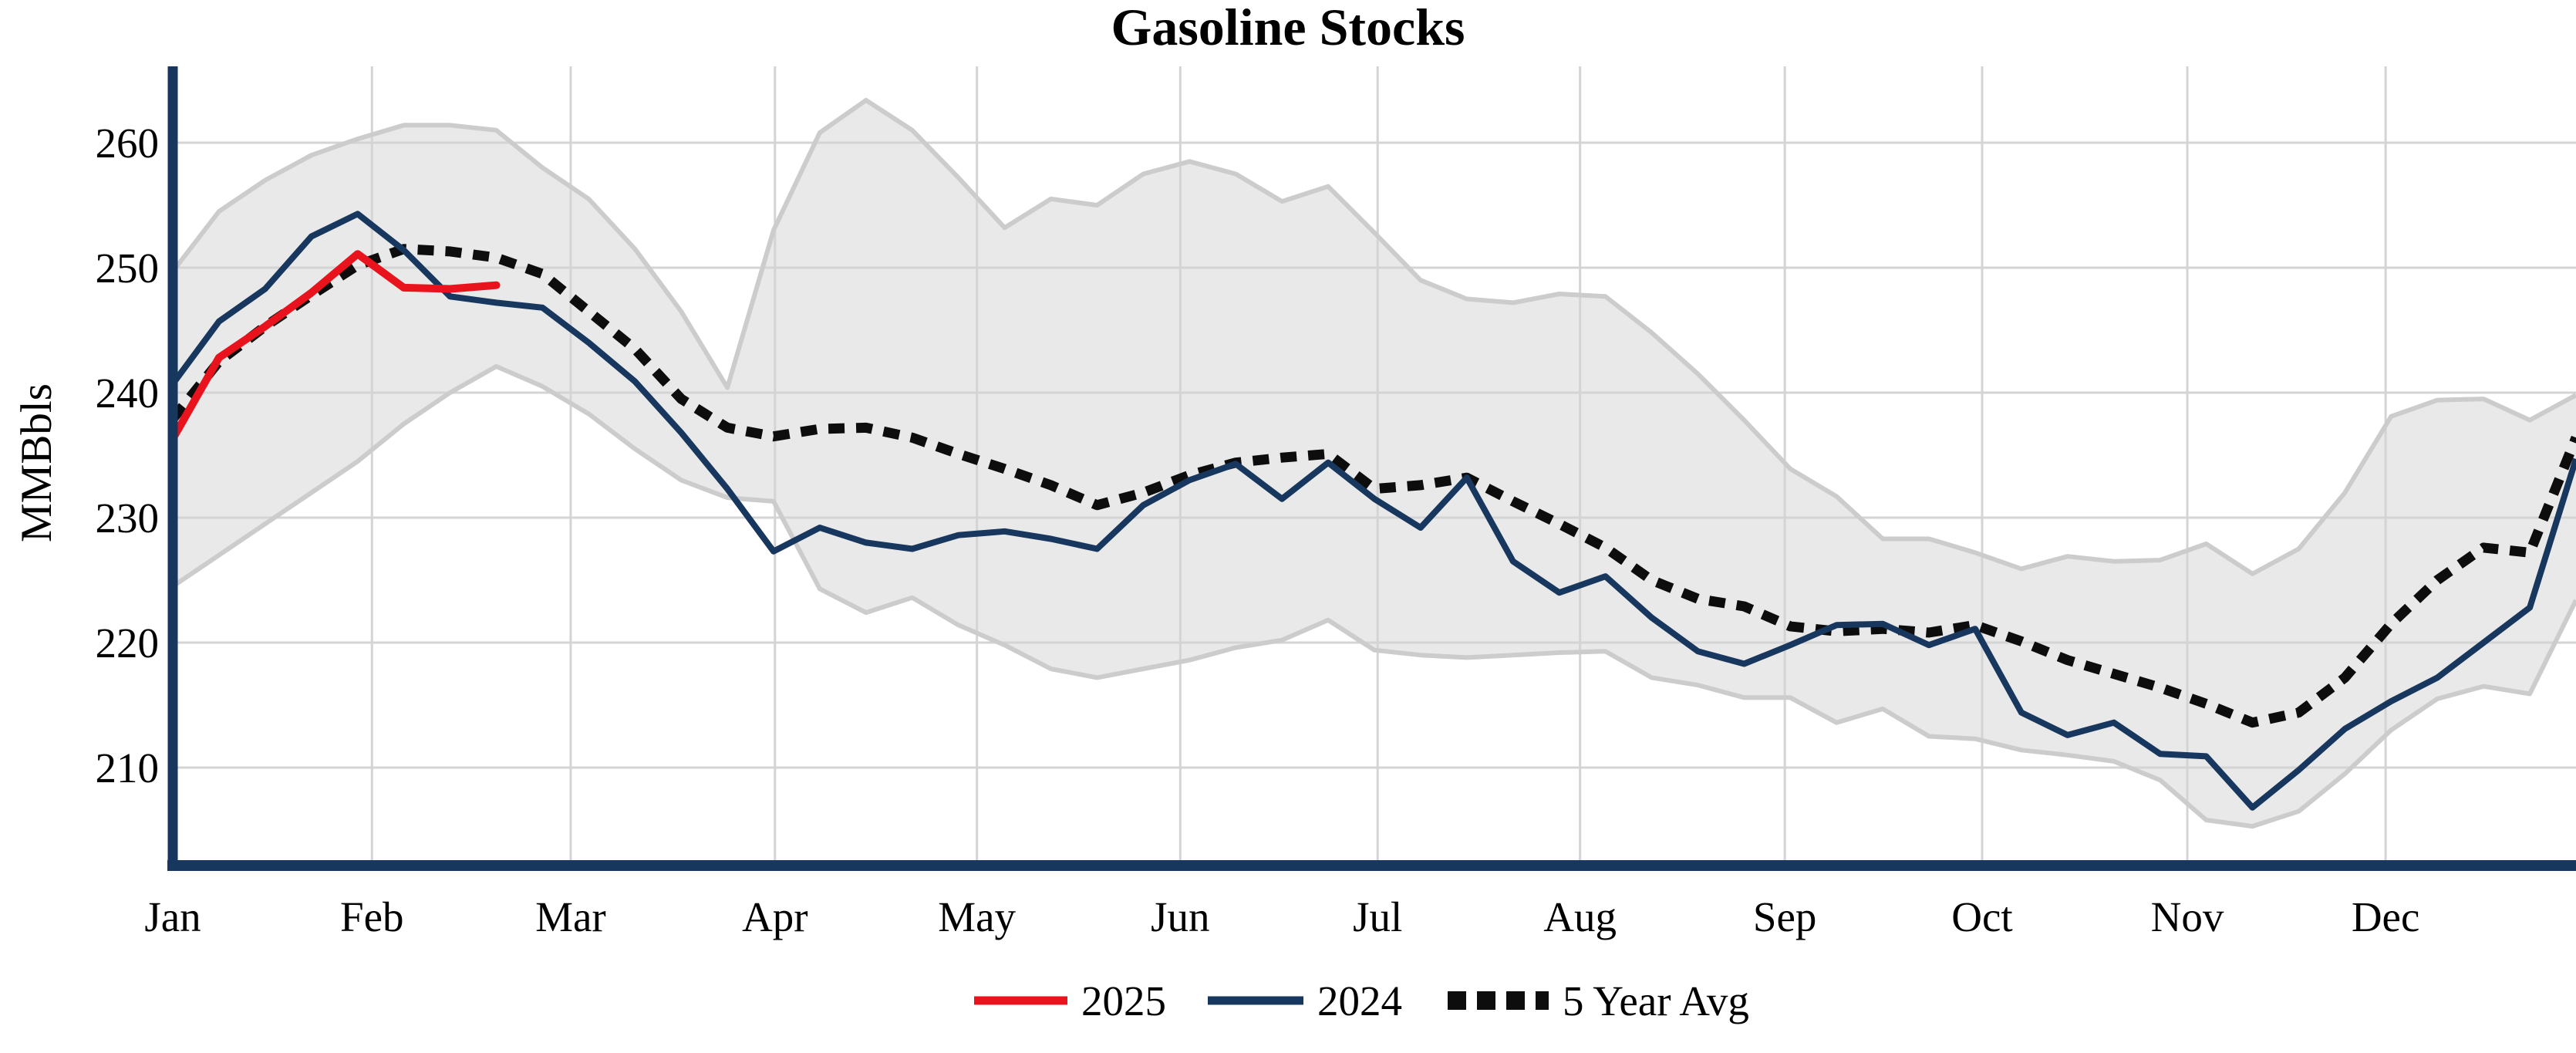  What do you see at coordinates (1981, 916) in the screenshot?
I see `x-tick-label-Oct: Oct` at bounding box center [1981, 916].